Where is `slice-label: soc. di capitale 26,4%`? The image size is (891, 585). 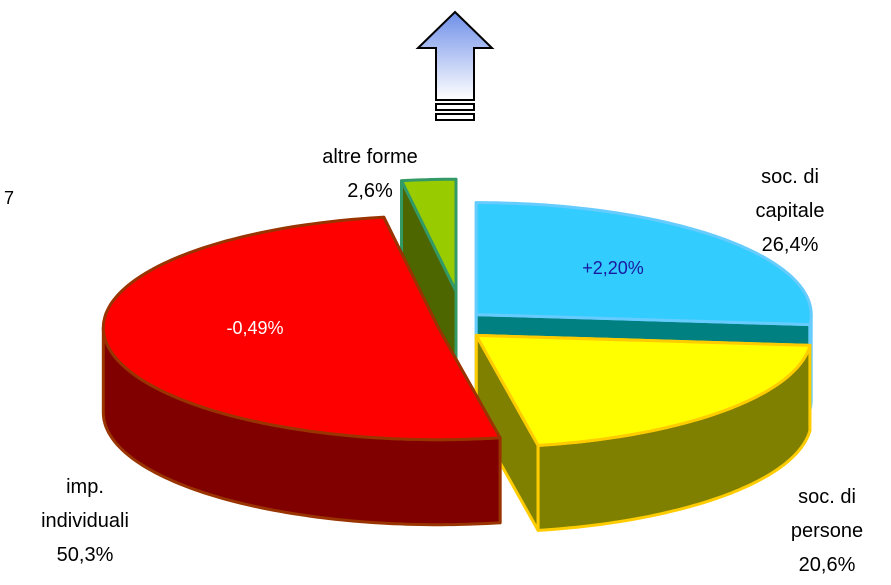 slice-label: soc. di capitale 26,4% is located at coordinates (790, 211).